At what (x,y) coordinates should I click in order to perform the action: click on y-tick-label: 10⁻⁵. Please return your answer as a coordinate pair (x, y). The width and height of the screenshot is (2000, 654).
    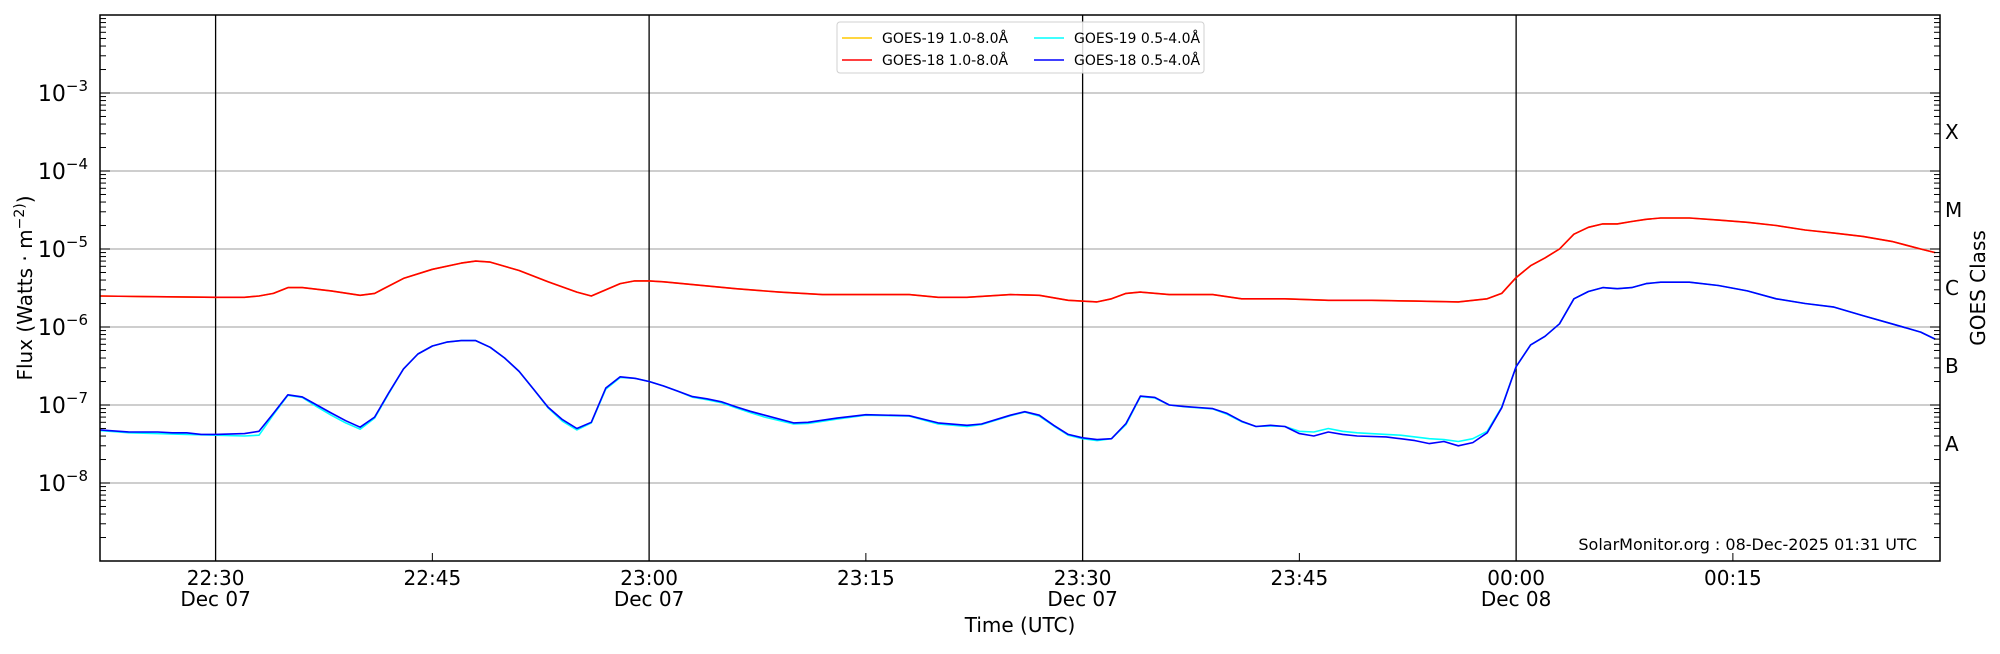
    Looking at the image, I should click on (63, 248).